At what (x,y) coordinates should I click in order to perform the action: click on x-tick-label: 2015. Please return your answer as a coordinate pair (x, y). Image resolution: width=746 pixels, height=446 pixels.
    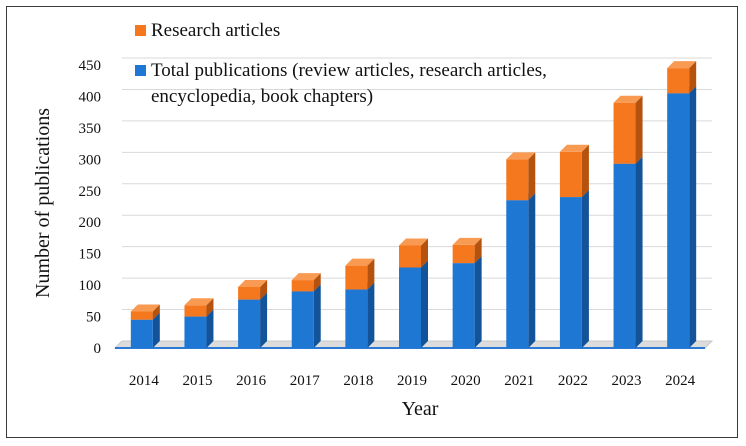
    Looking at the image, I should click on (197, 381).